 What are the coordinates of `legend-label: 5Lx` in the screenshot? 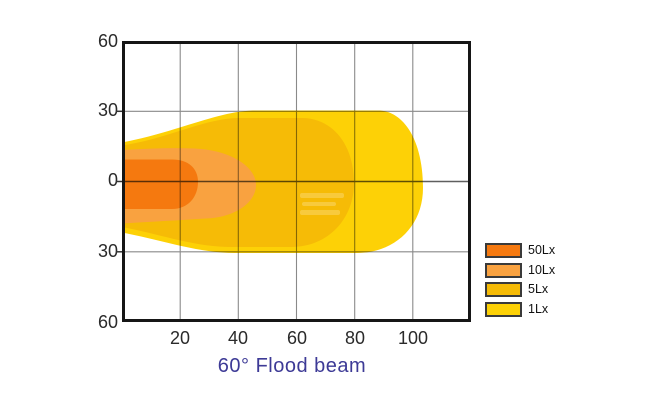 It's located at (538, 289).